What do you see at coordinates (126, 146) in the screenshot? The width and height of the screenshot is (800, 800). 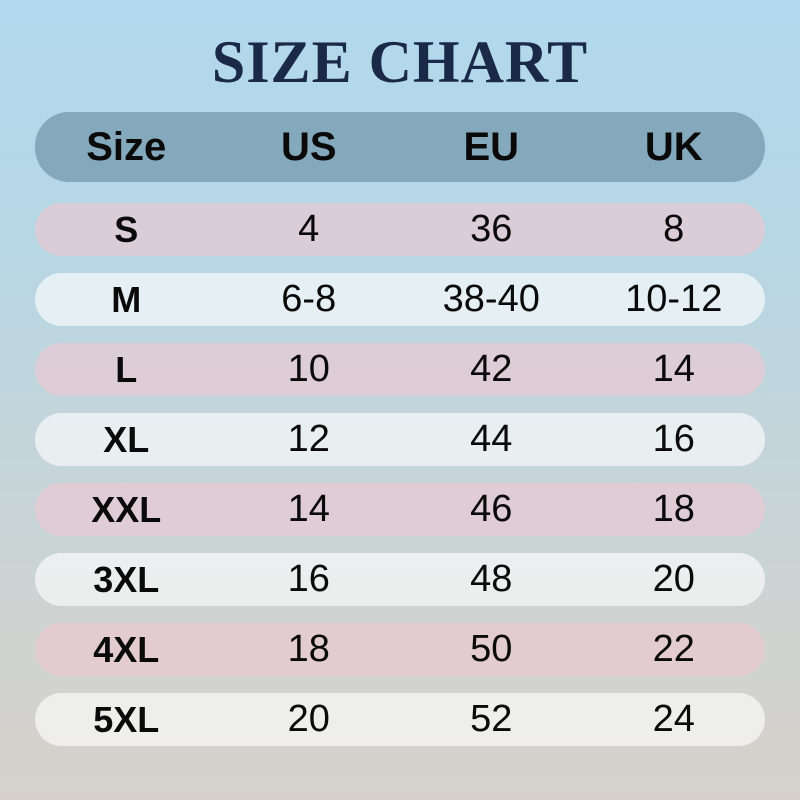 I see `header-cell-size: Size` at bounding box center [126, 146].